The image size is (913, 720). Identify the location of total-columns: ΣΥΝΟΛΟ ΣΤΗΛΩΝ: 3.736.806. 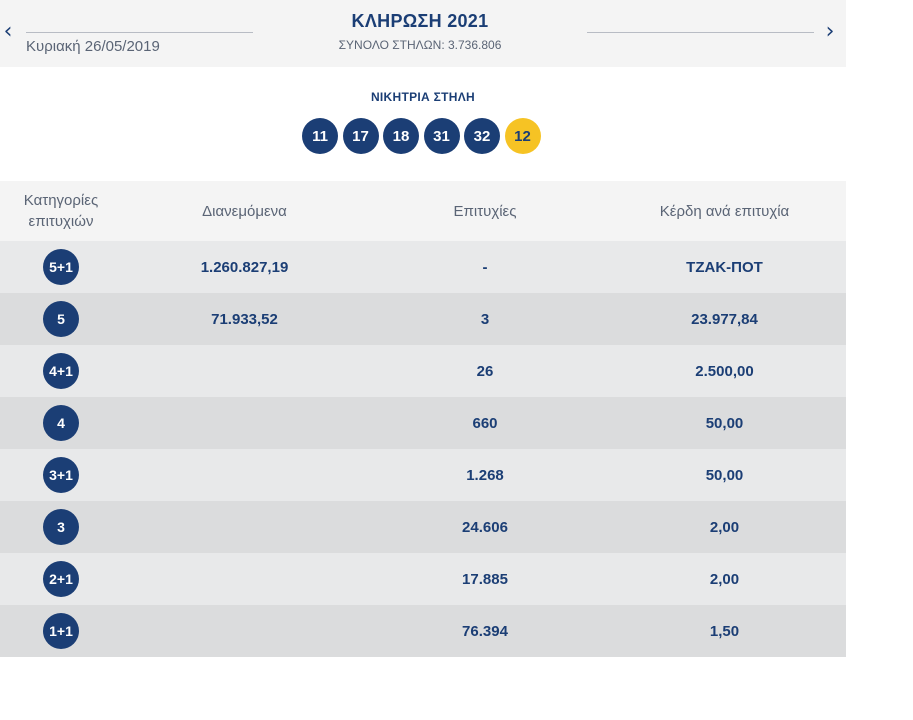
(420, 45).